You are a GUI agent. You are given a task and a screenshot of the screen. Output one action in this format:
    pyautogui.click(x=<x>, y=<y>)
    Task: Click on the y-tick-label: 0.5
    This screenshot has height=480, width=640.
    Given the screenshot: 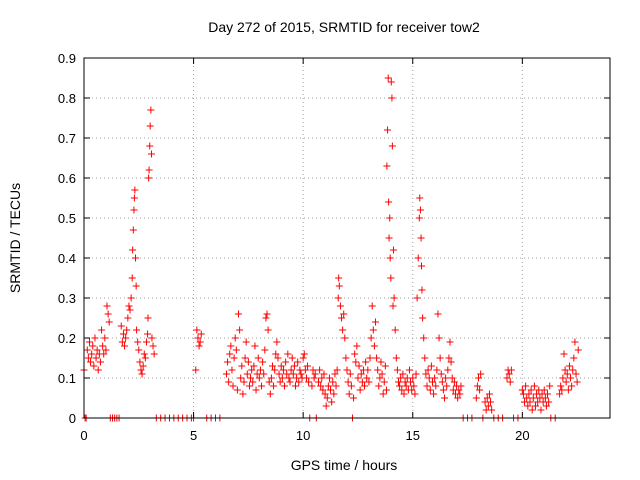 What is the action you would take?
    pyautogui.click(x=67, y=218)
    